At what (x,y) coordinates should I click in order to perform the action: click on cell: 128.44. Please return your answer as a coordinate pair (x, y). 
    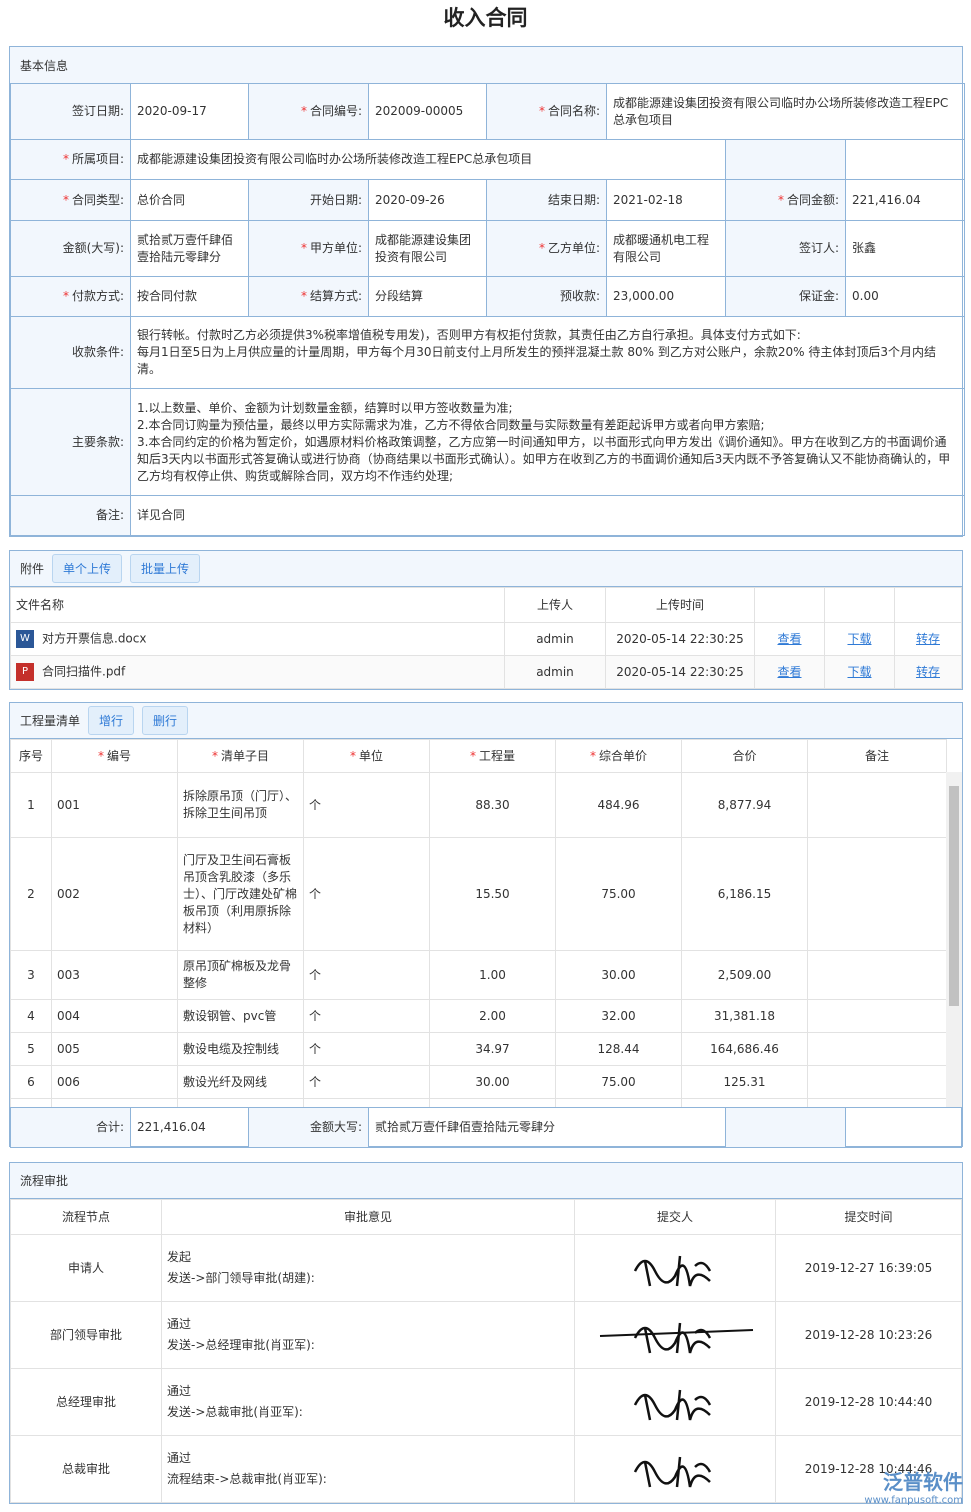
    Looking at the image, I should click on (618, 1049).